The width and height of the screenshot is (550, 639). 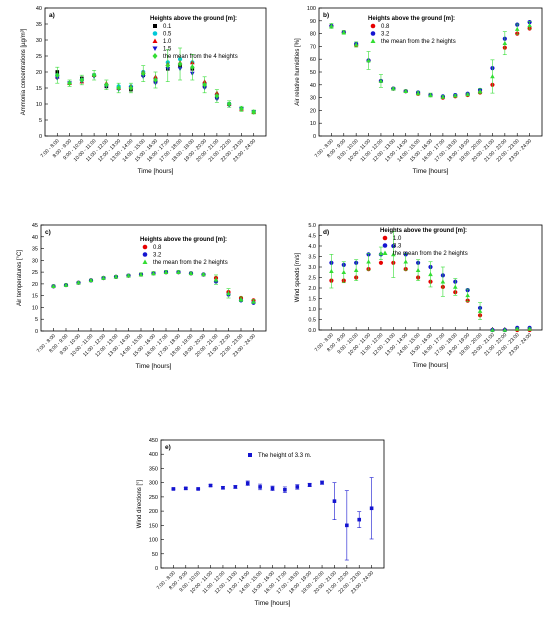 What do you see at coordinates (312, 279) in the screenshot?
I see `y-tick-label: 2.5` at bounding box center [312, 279].